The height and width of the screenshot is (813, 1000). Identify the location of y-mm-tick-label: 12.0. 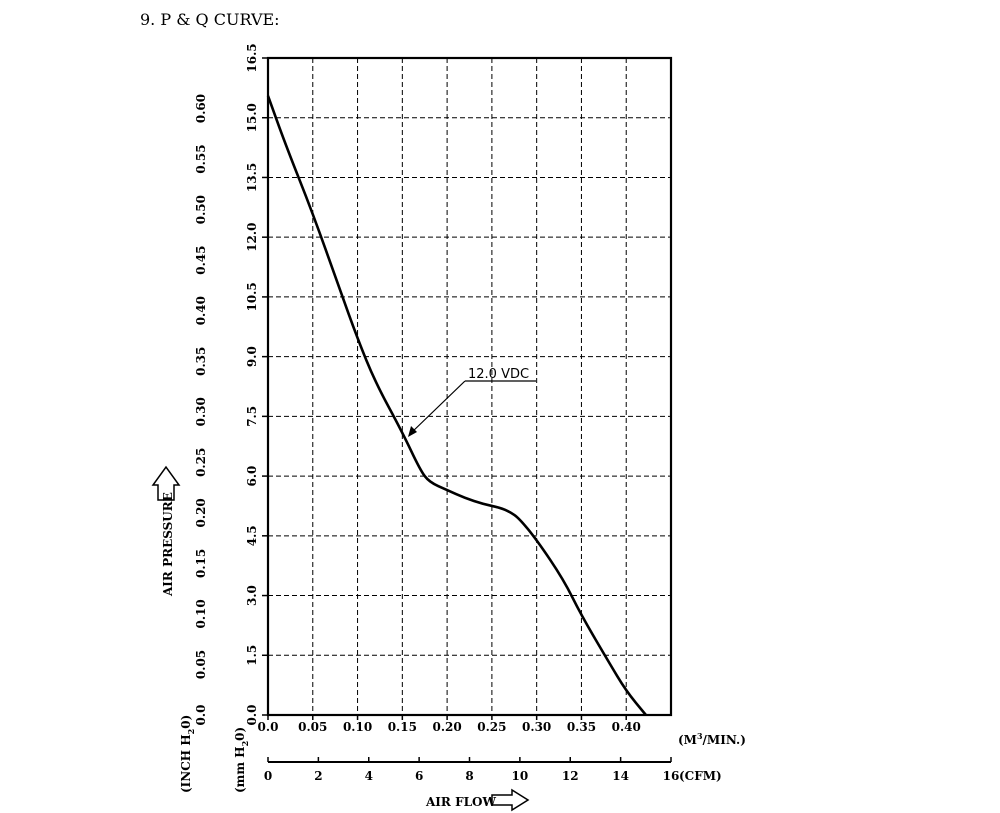
(252, 237).